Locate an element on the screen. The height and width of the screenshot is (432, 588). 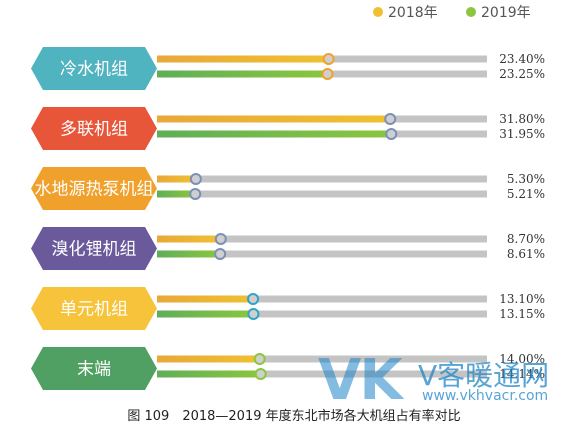
category-label-4: 单元机组 is located at coordinates (94, 310).